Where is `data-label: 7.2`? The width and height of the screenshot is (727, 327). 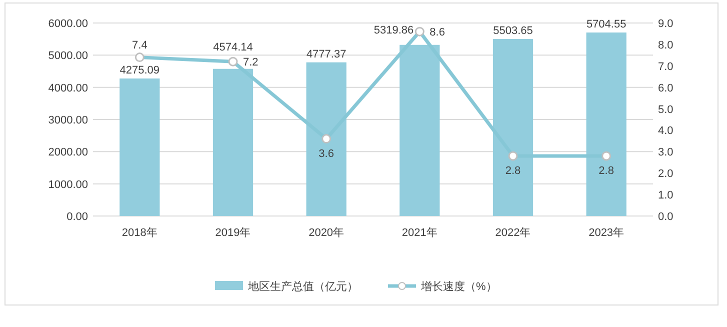
data-label: 7.2 is located at coordinates (250, 62).